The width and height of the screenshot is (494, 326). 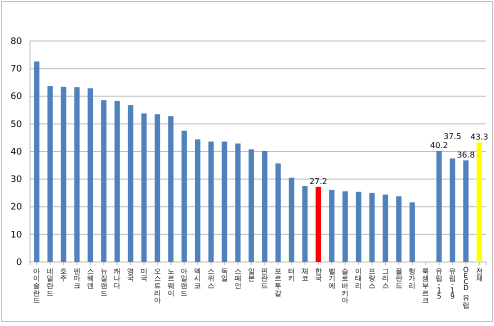 I want to click on y-tick-label: 60, so click(x=16, y=97).